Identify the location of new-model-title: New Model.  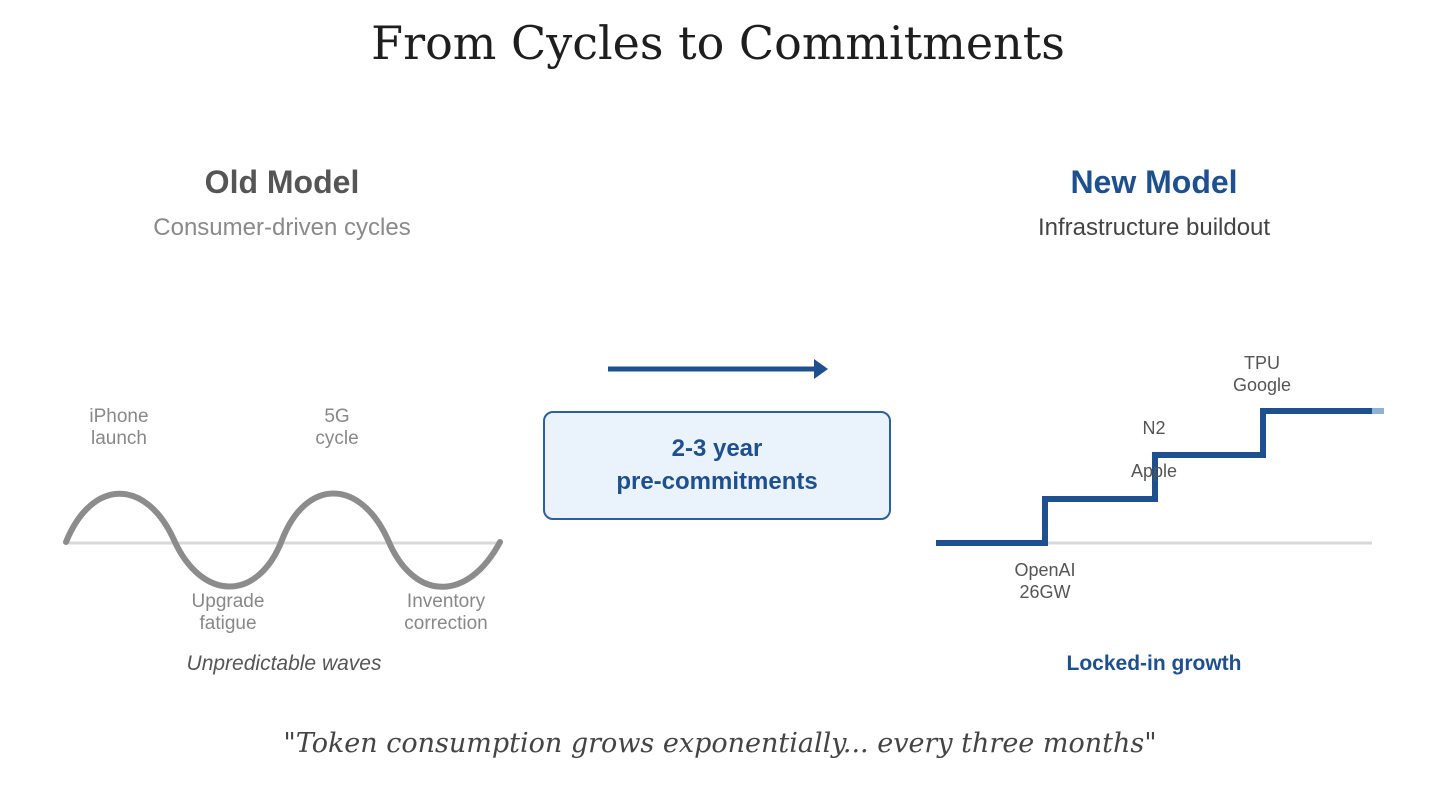
(1154, 182).